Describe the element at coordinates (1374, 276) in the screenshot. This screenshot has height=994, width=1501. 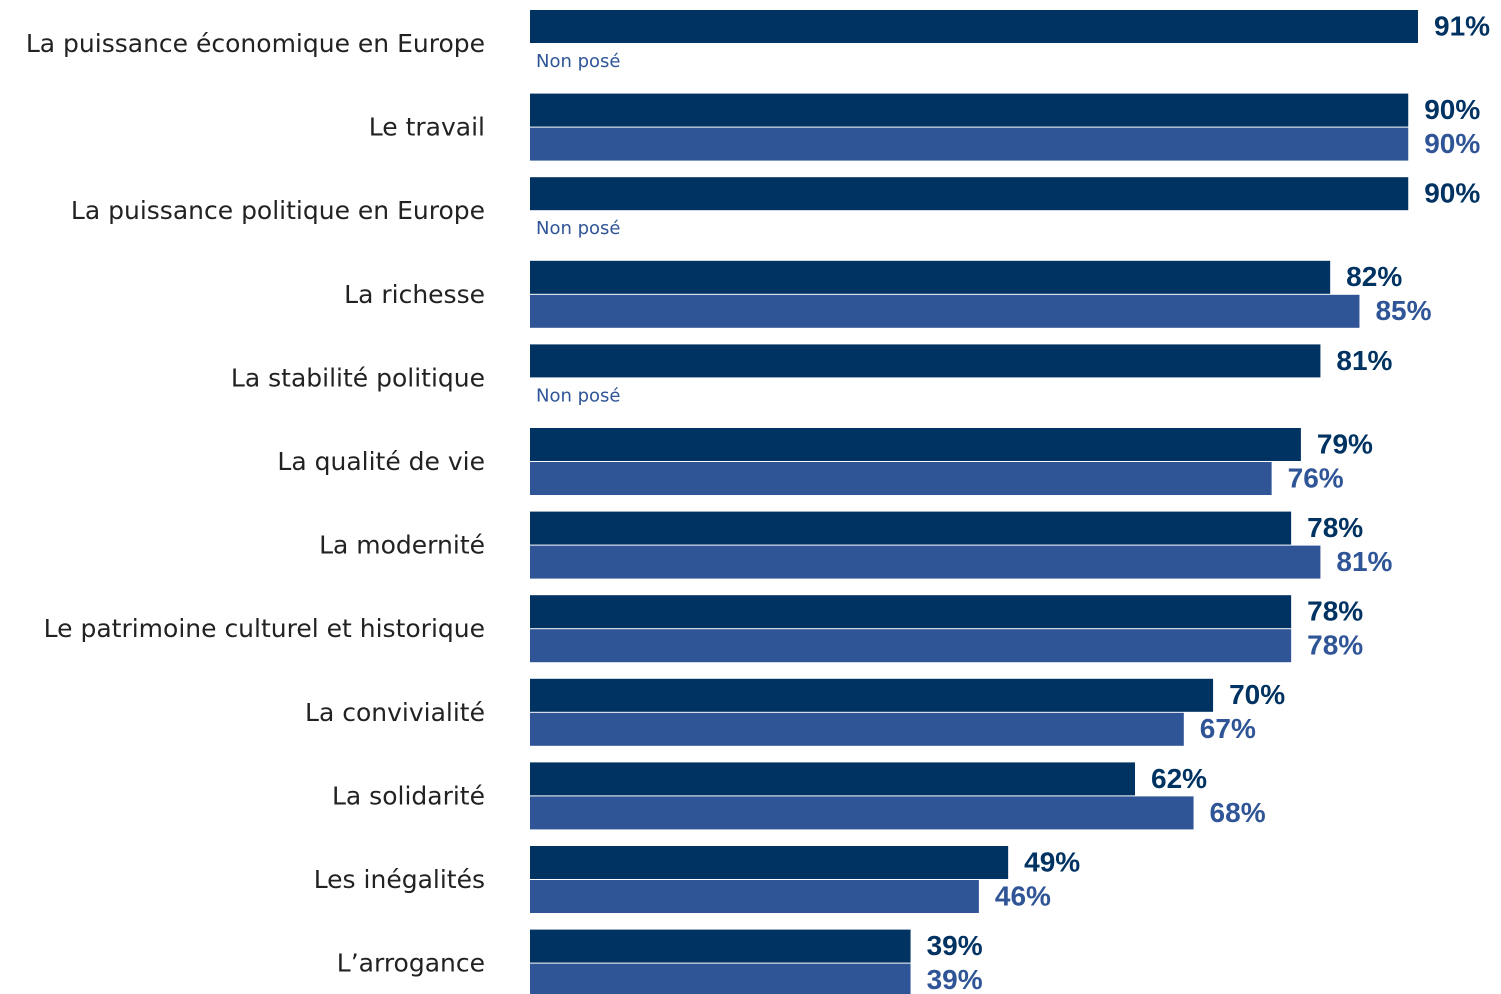
I see `value-label: 82%` at that location.